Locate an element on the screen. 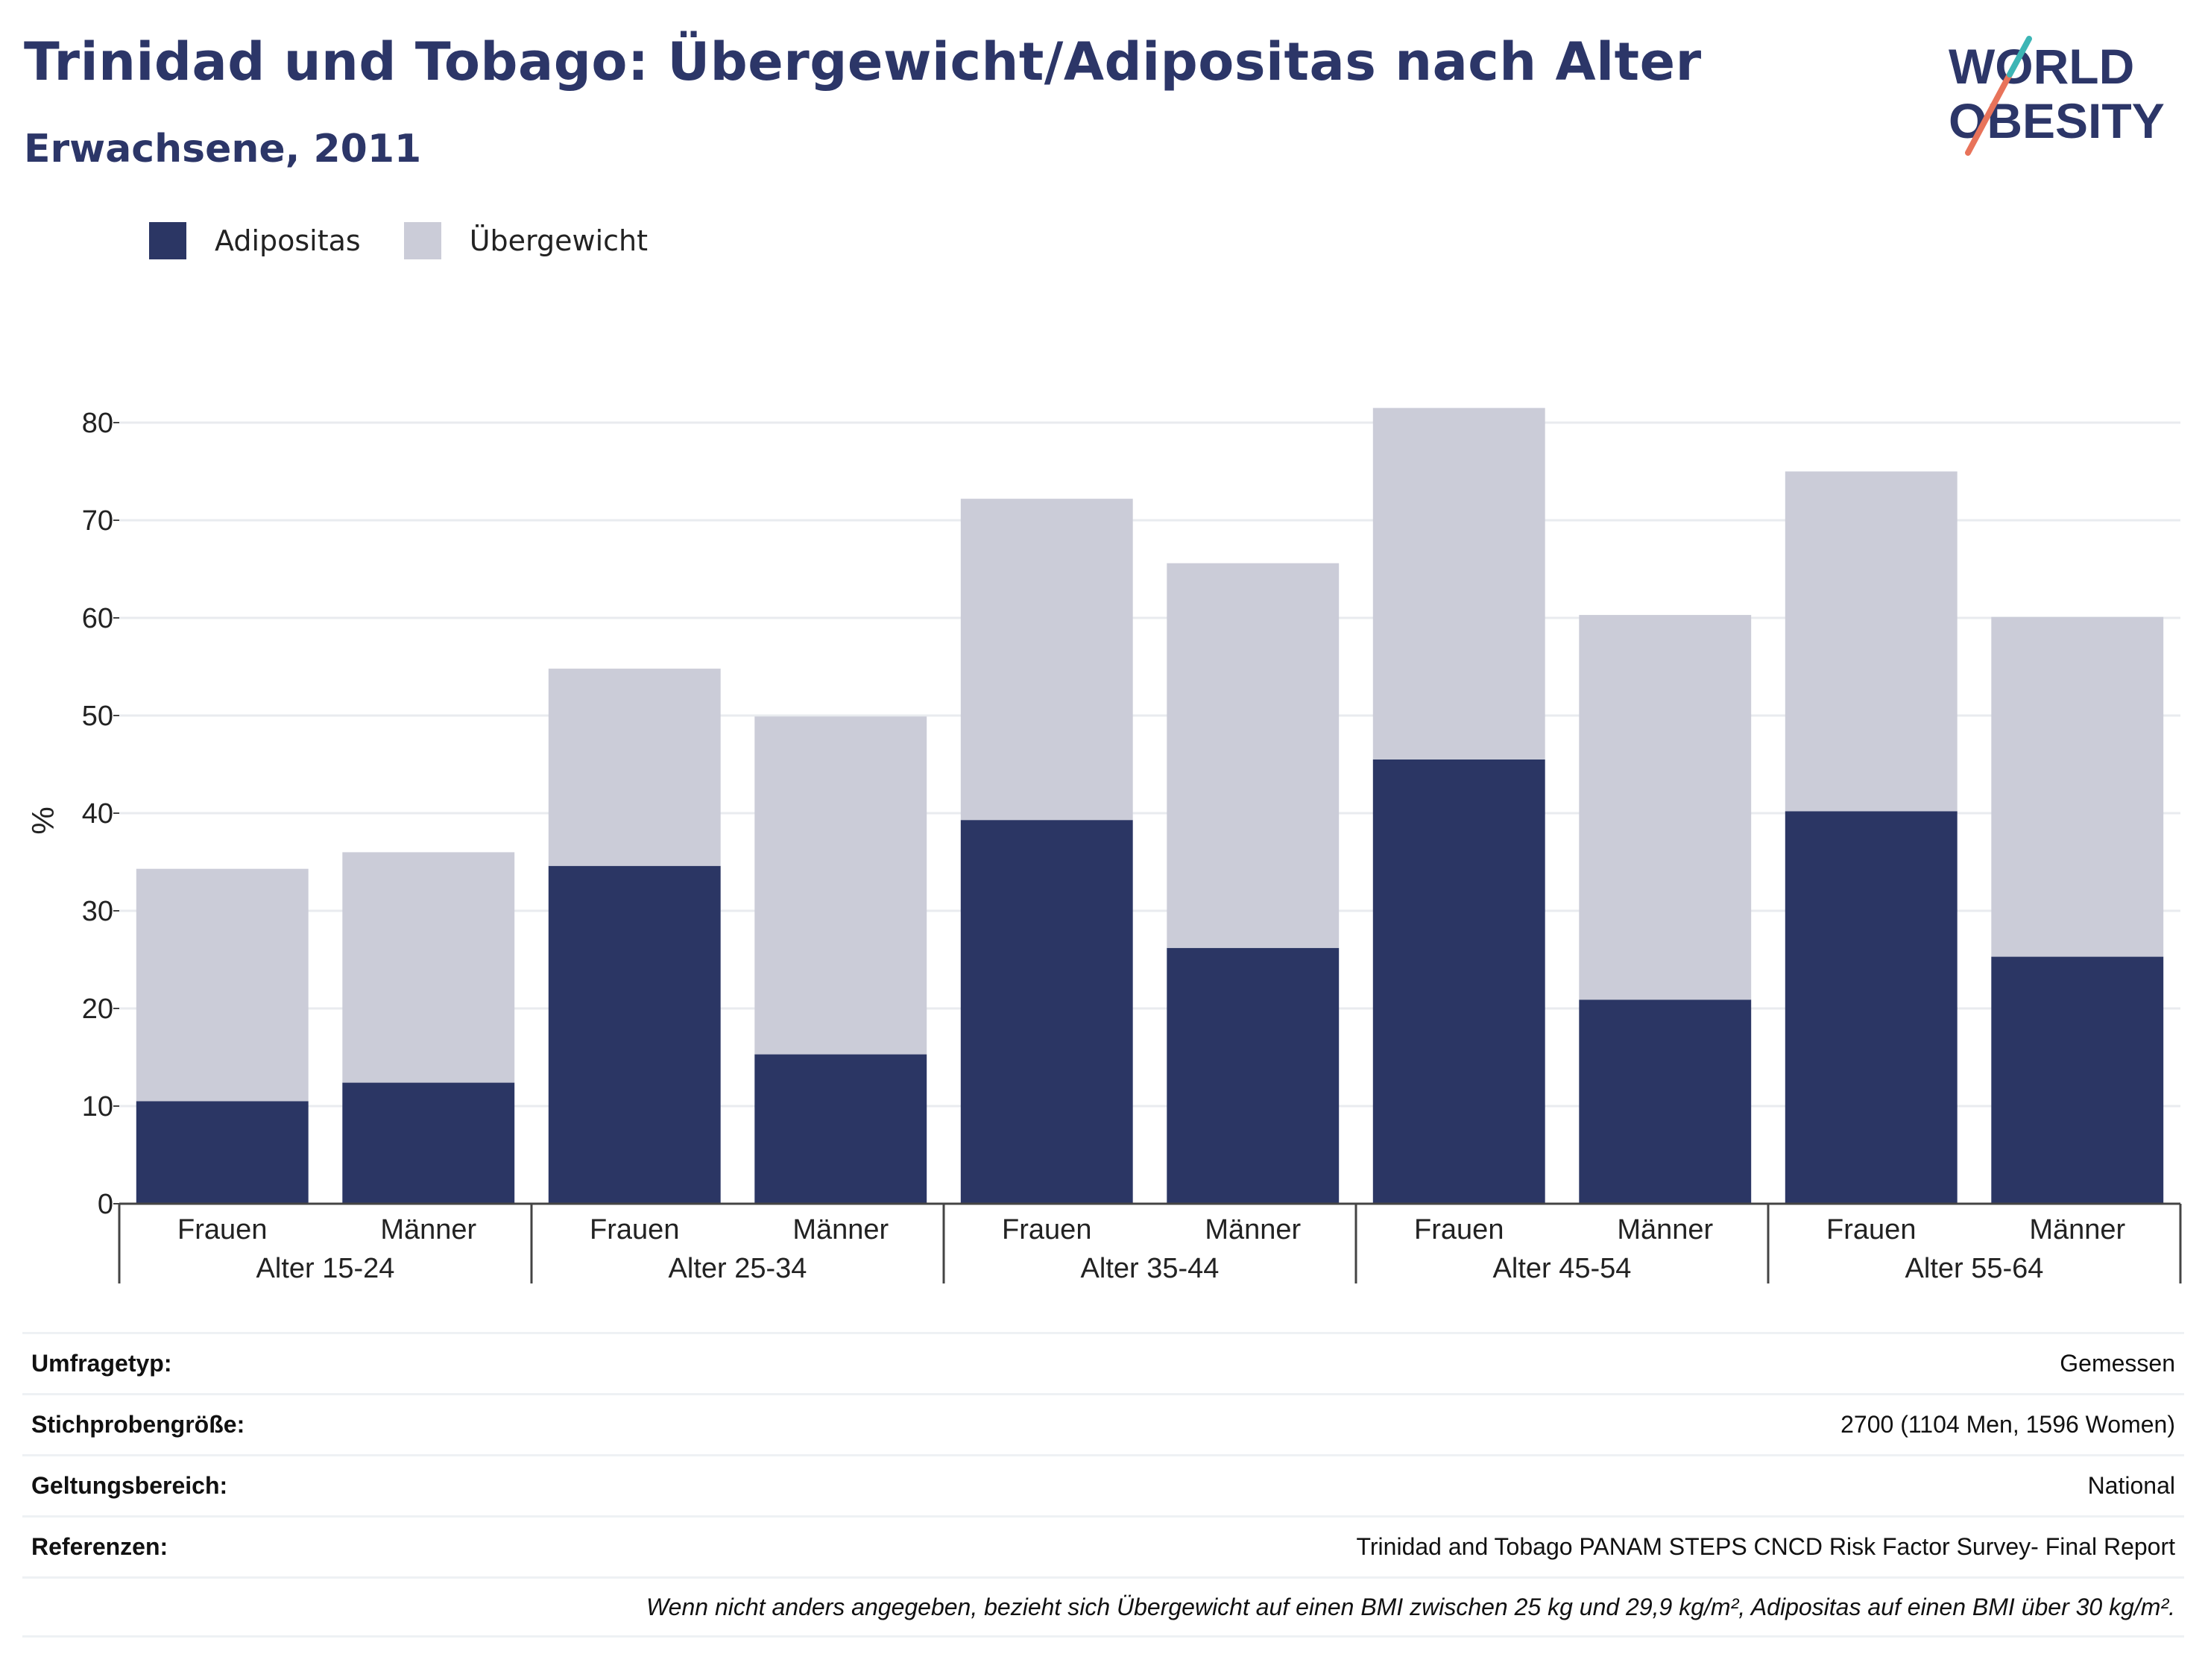 The height and width of the screenshot is (1680, 2205). y-tick-label: 60 is located at coordinates (97, 618).